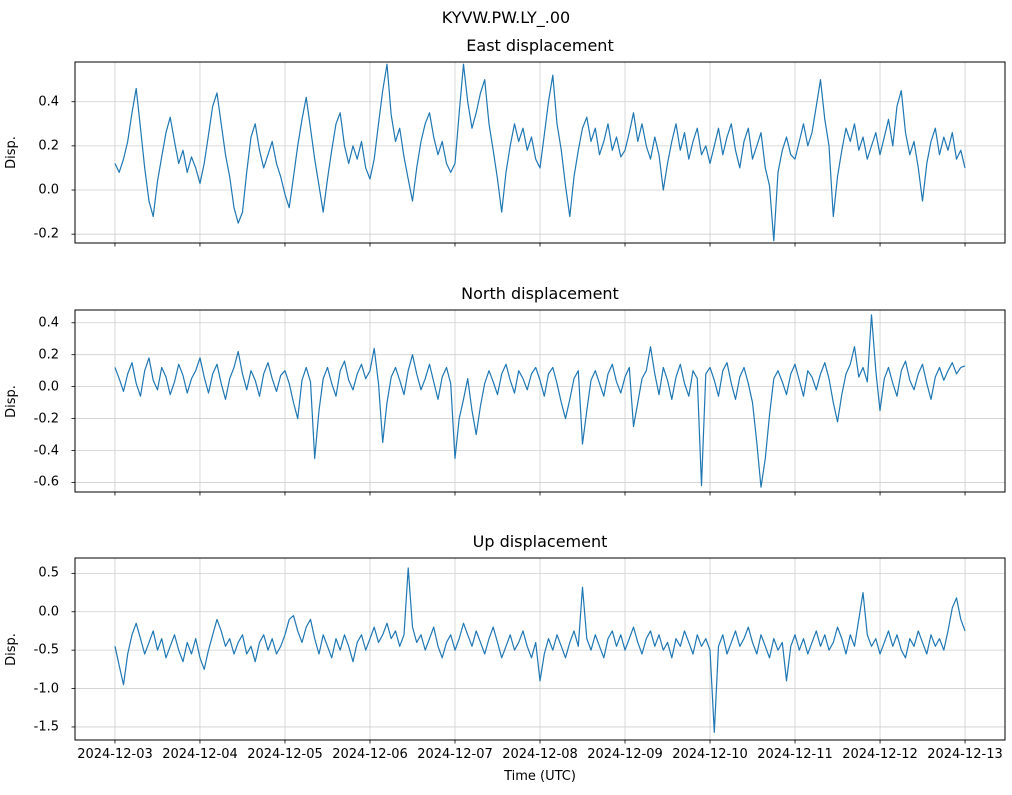  I want to click on x-tick-label: 2024-12-08, so click(540, 754).